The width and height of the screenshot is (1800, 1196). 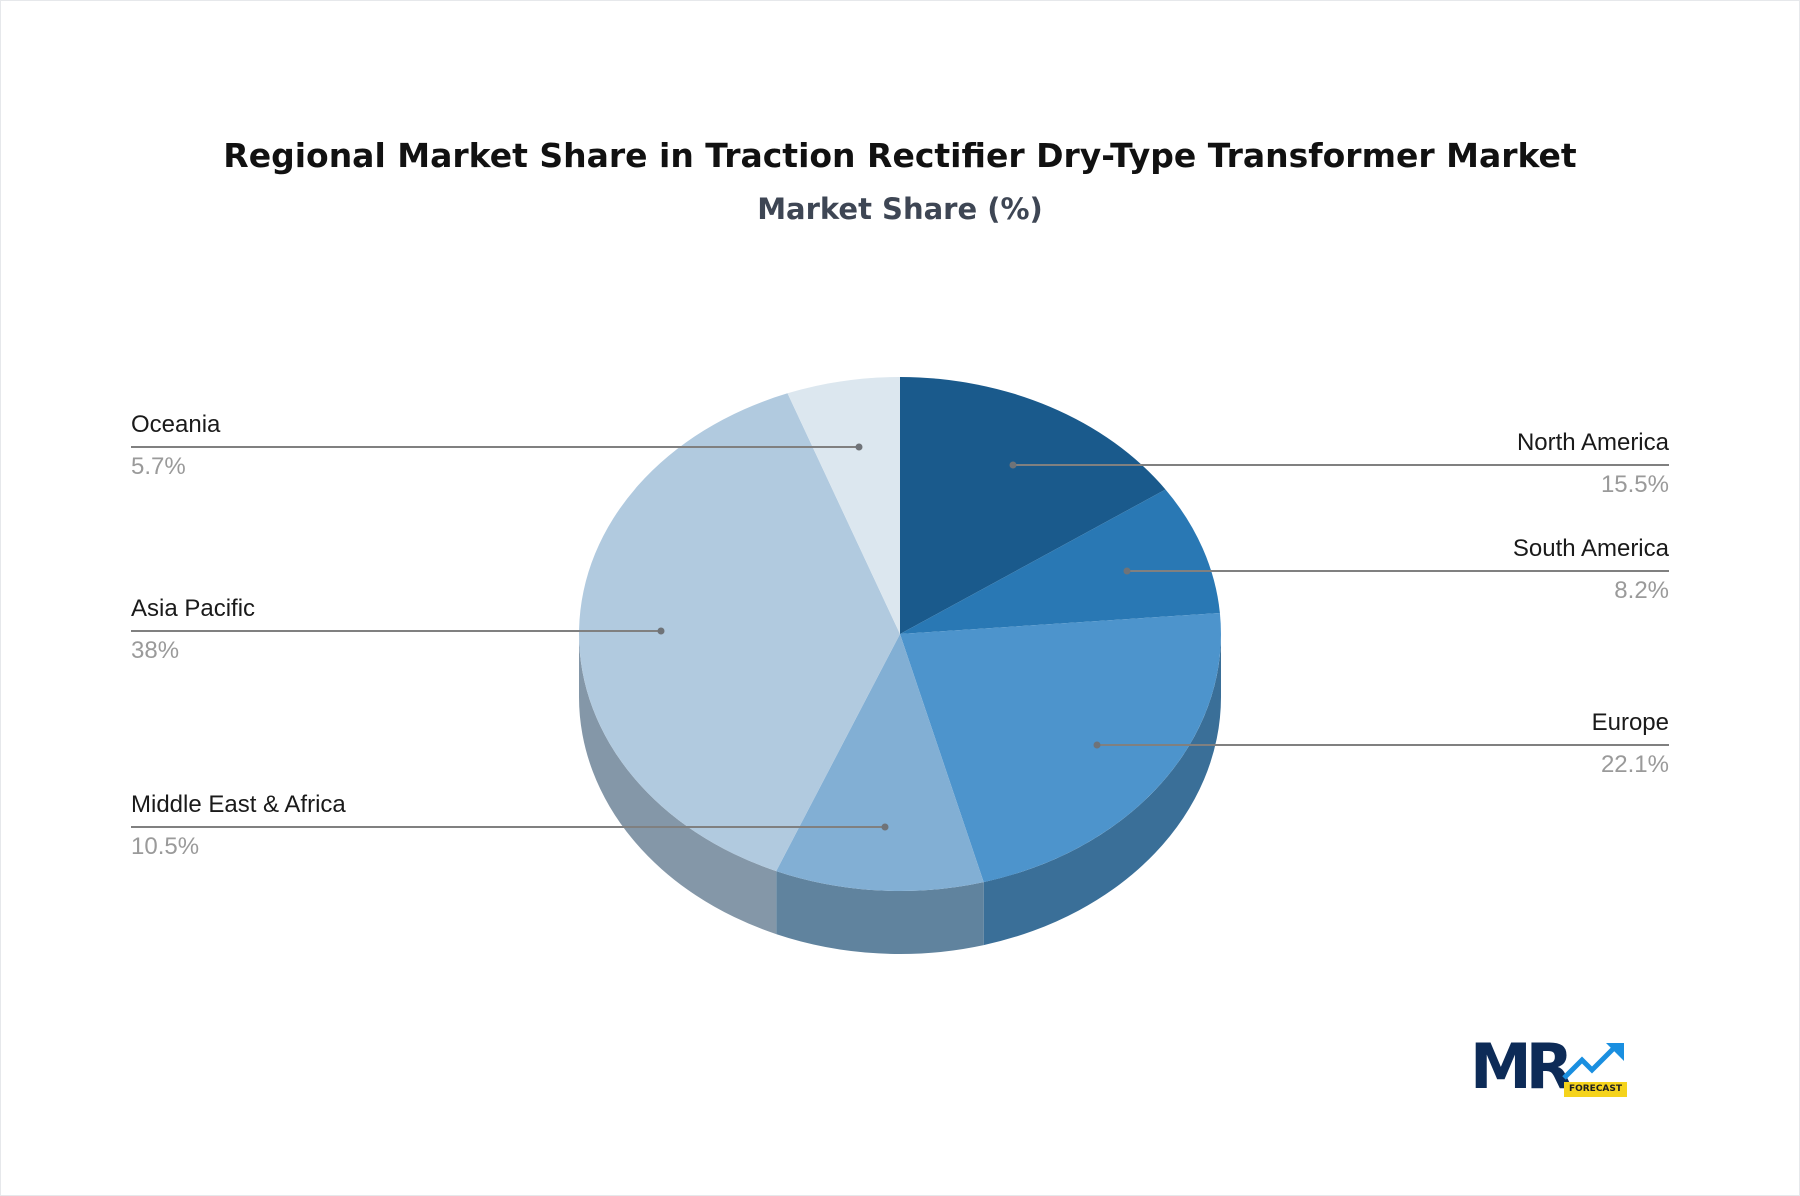 What do you see at coordinates (678, 784) in the screenshot?
I see `slice-side-asia-pacific` at bounding box center [678, 784].